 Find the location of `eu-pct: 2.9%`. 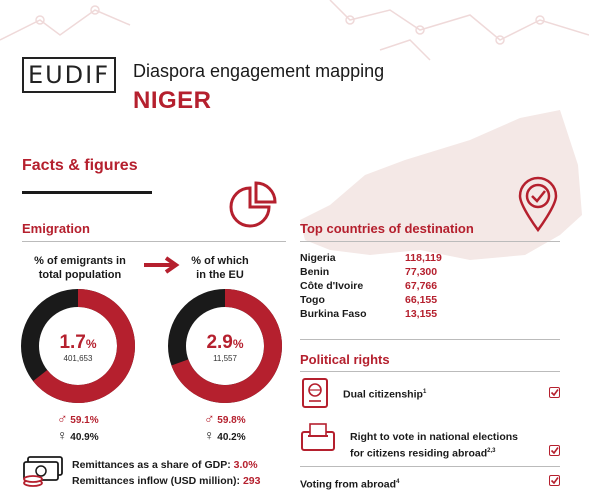

eu-pct: 2.9% is located at coordinates (225, 342).